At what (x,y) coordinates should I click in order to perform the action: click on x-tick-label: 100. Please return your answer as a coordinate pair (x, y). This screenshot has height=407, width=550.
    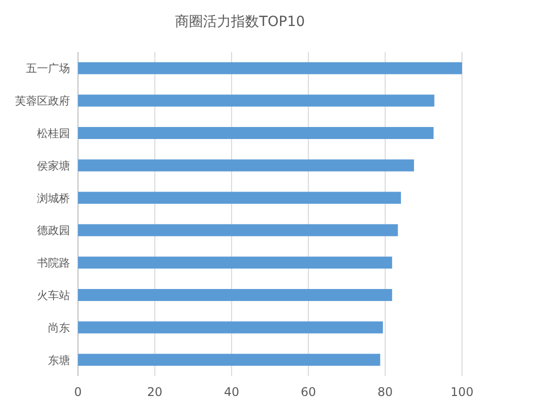
    Looking at the image, I should click on (462, 392).